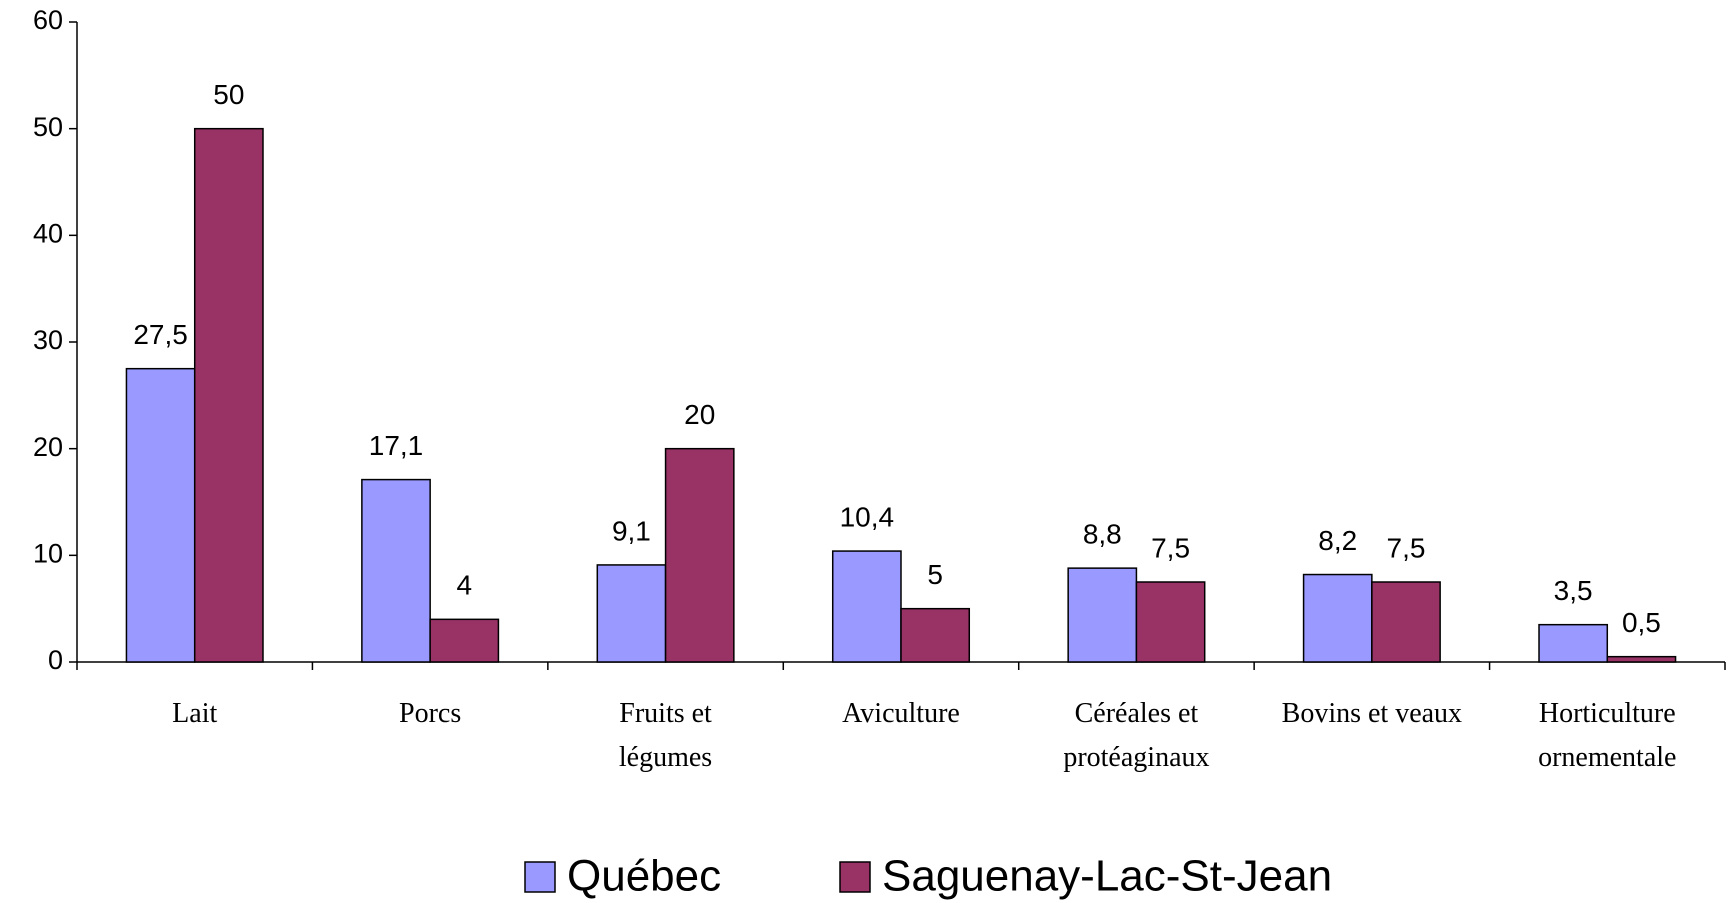  What do you see at coordinates (464, 585) in the screenshot?
I see `data-label: 4` at bounding box center [464, 585].